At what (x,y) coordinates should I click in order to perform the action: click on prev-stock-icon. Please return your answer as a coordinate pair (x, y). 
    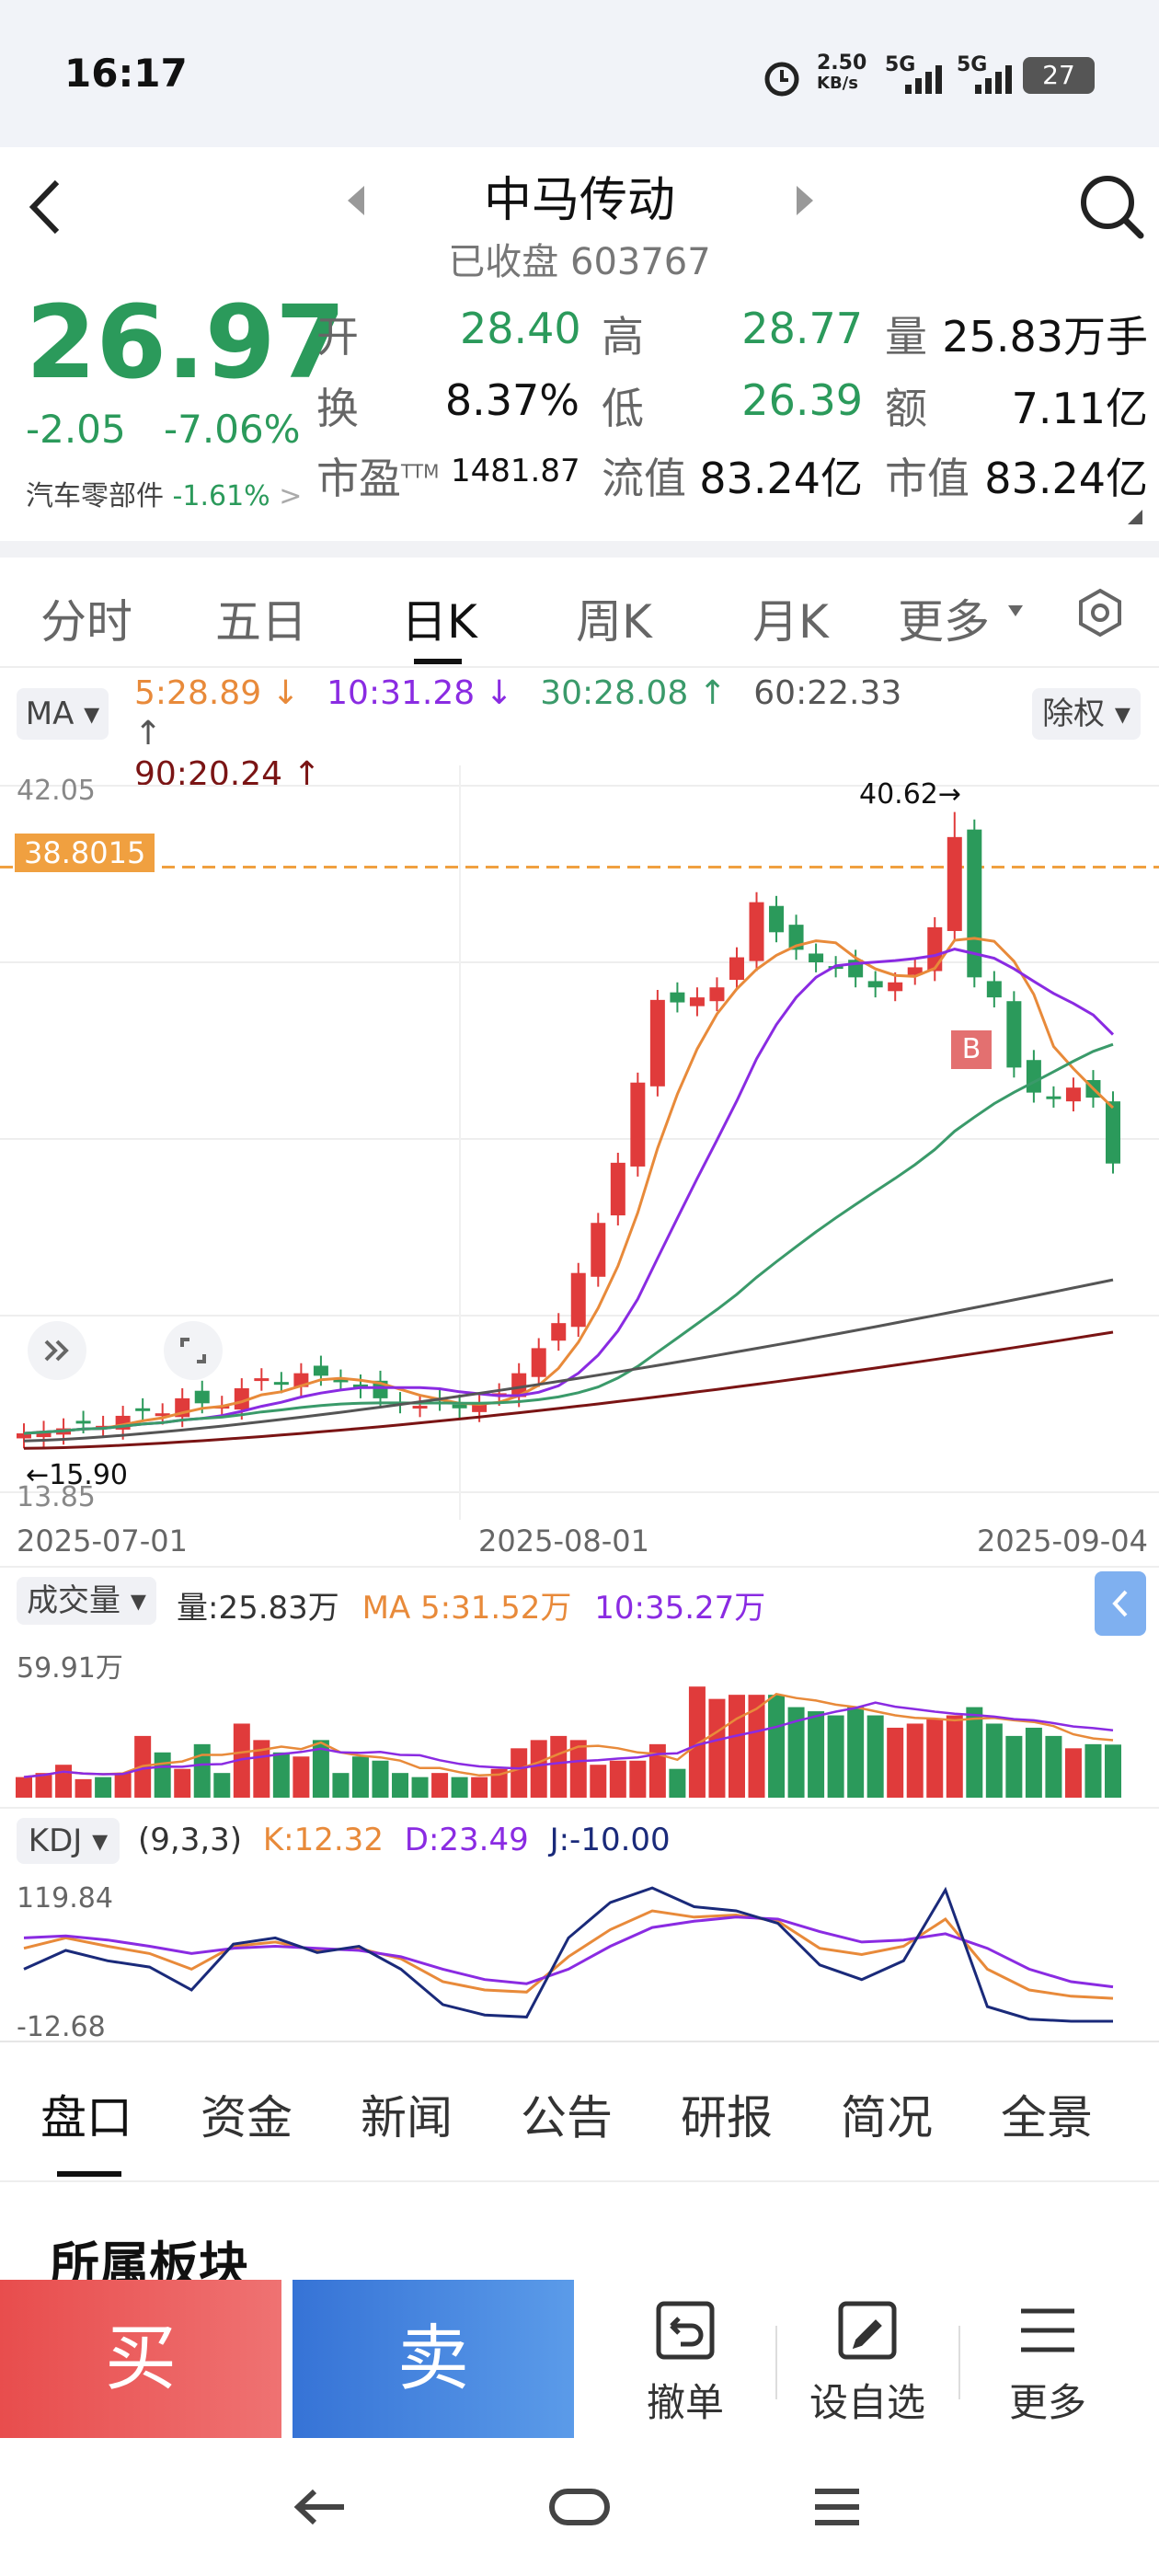
    Looking at the image, I should click on (356, 202).